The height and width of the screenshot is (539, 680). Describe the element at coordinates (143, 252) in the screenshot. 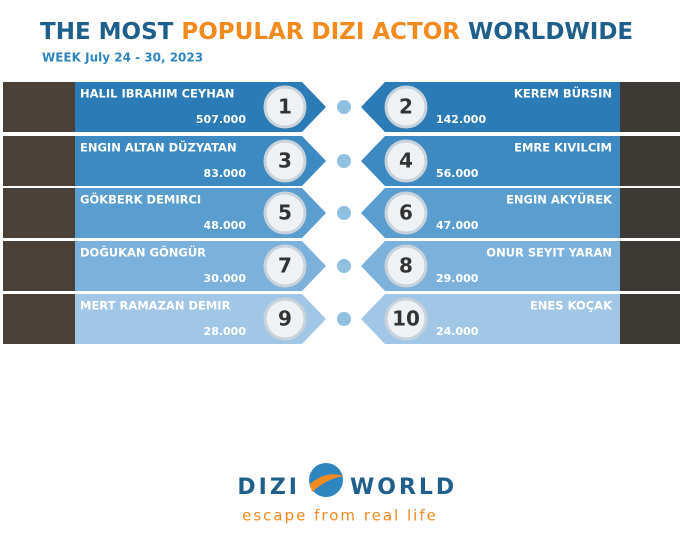

I see `actor-name: DOĞUKAN GÖNGÜR` at that location.